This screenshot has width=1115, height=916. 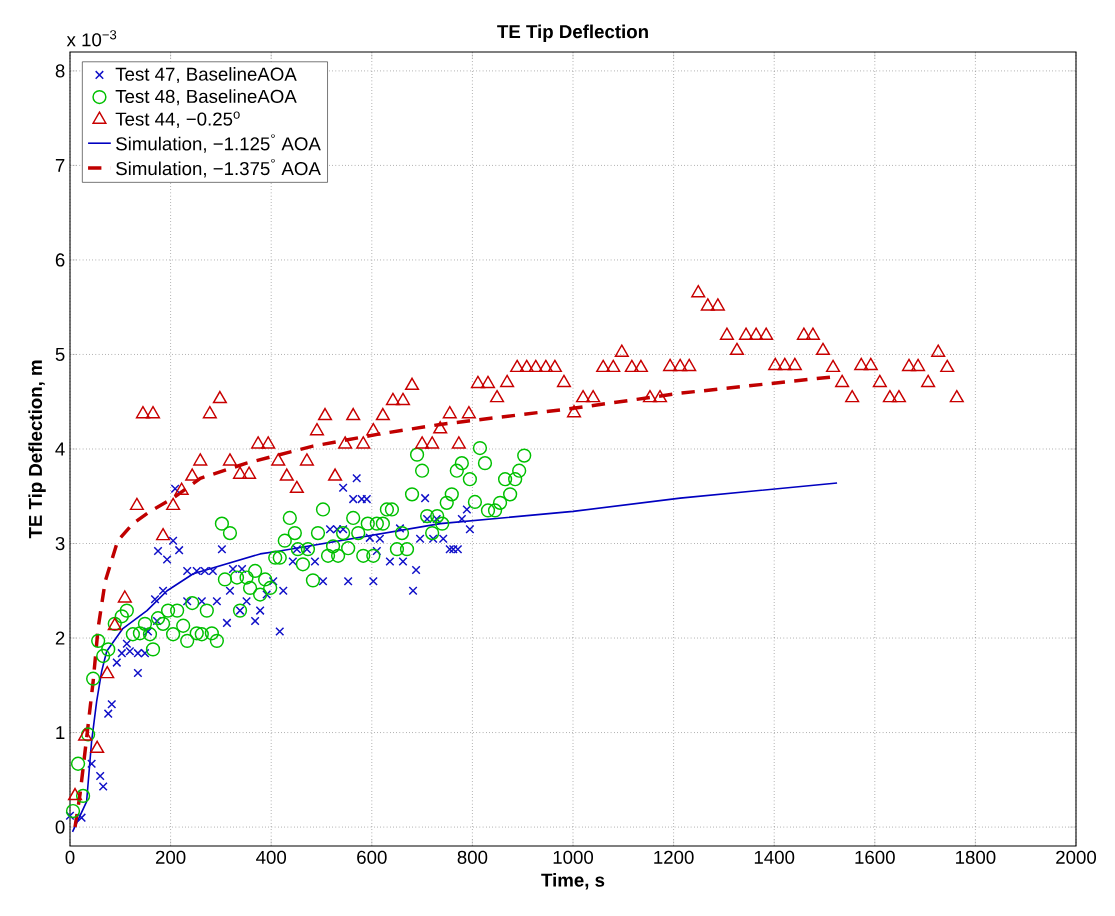 What do you see at coordinates (875, 857) in the screenshot?
I see `x-tick-label: 1600` at bounding box center [875, 857].